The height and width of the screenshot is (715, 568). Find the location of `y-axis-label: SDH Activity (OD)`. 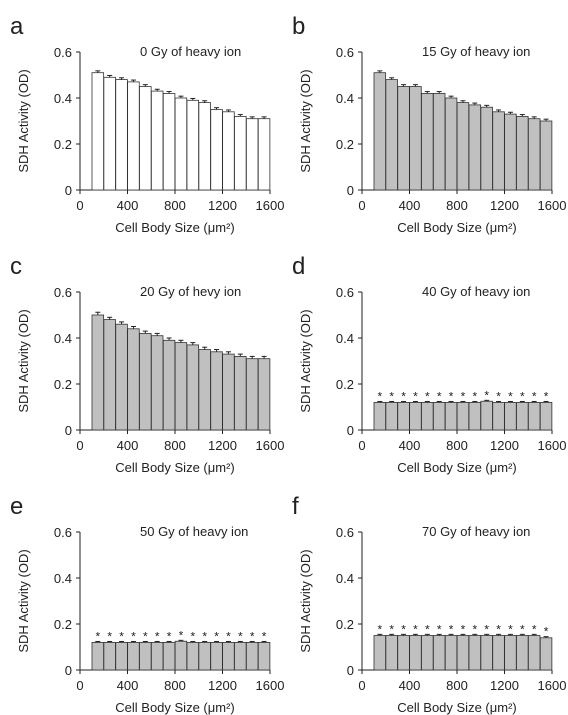

y-axis-label: SDH Activity (OD) is located at coordinates (305, 360).